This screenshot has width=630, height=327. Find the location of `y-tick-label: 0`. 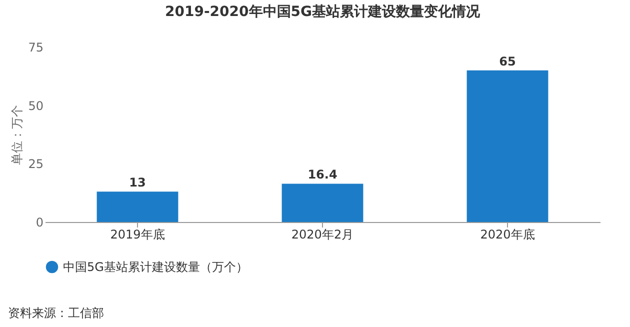

y-tick-label: 0 is located at coordinates (40, 223).